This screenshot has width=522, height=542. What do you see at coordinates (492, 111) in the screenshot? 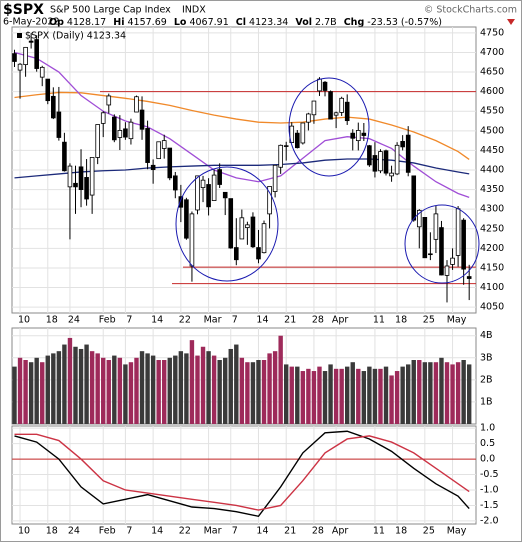
I see `y-tick-label: 4550` at bounding box center [492, 111].